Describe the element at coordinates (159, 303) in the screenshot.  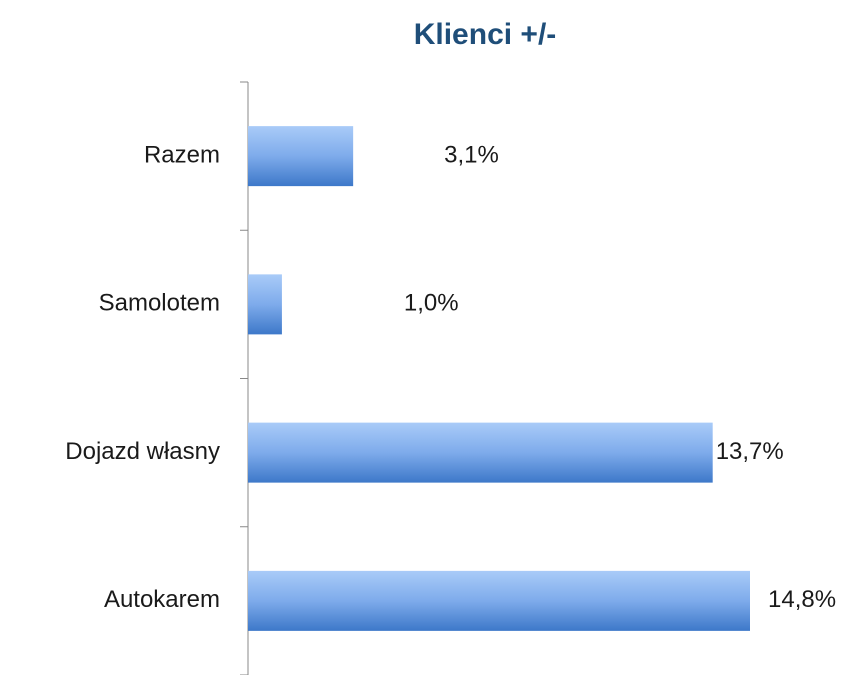
I see `category-label: Samolotem` at that location.